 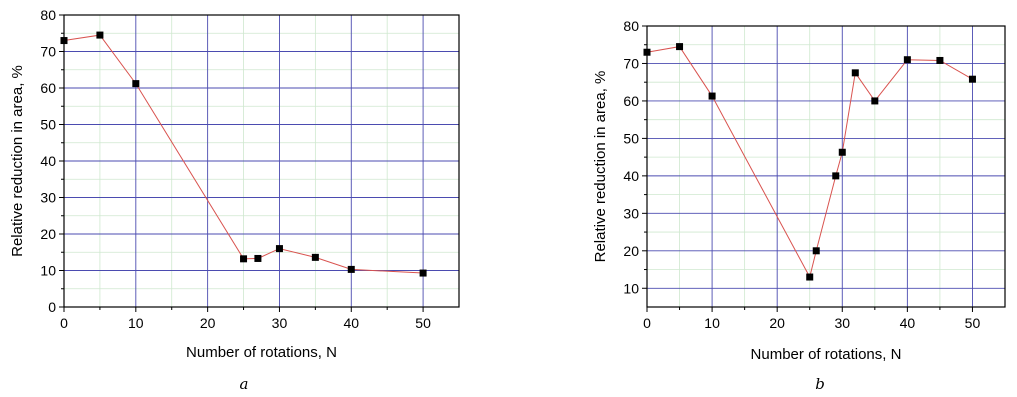 I want to click on panel-label-b: b, so click(x=820, y=384).